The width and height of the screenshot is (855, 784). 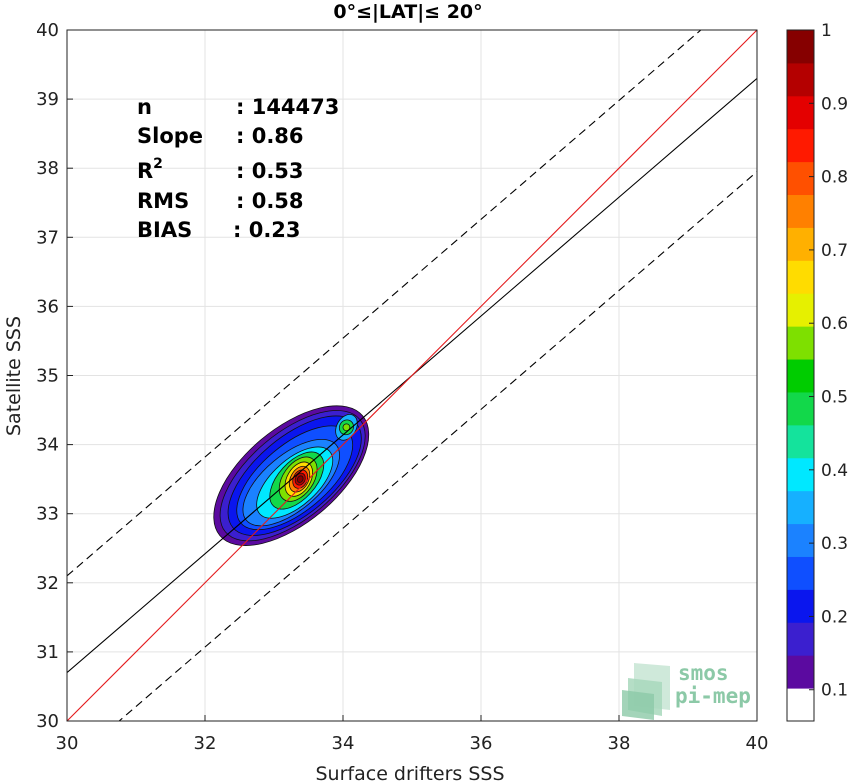 What do you see at coordinates (47, 514) in the screenshot?
I see `y-tick-label: 33` at bounding box center [47, 514].